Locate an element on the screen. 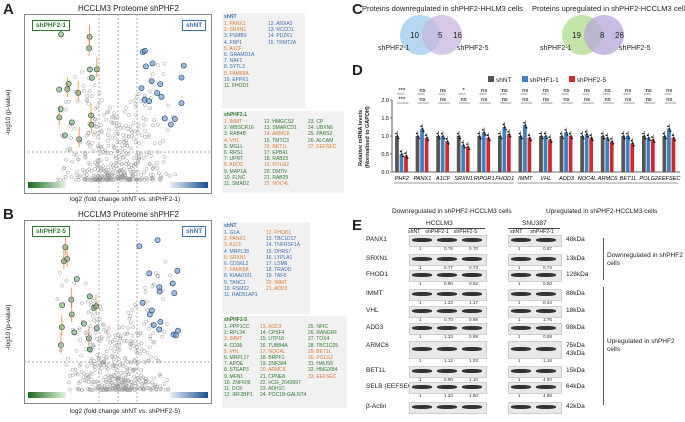 The image size is (685, 422). gene-list-item: 3. IMMT is located at coordinates (233, 339).